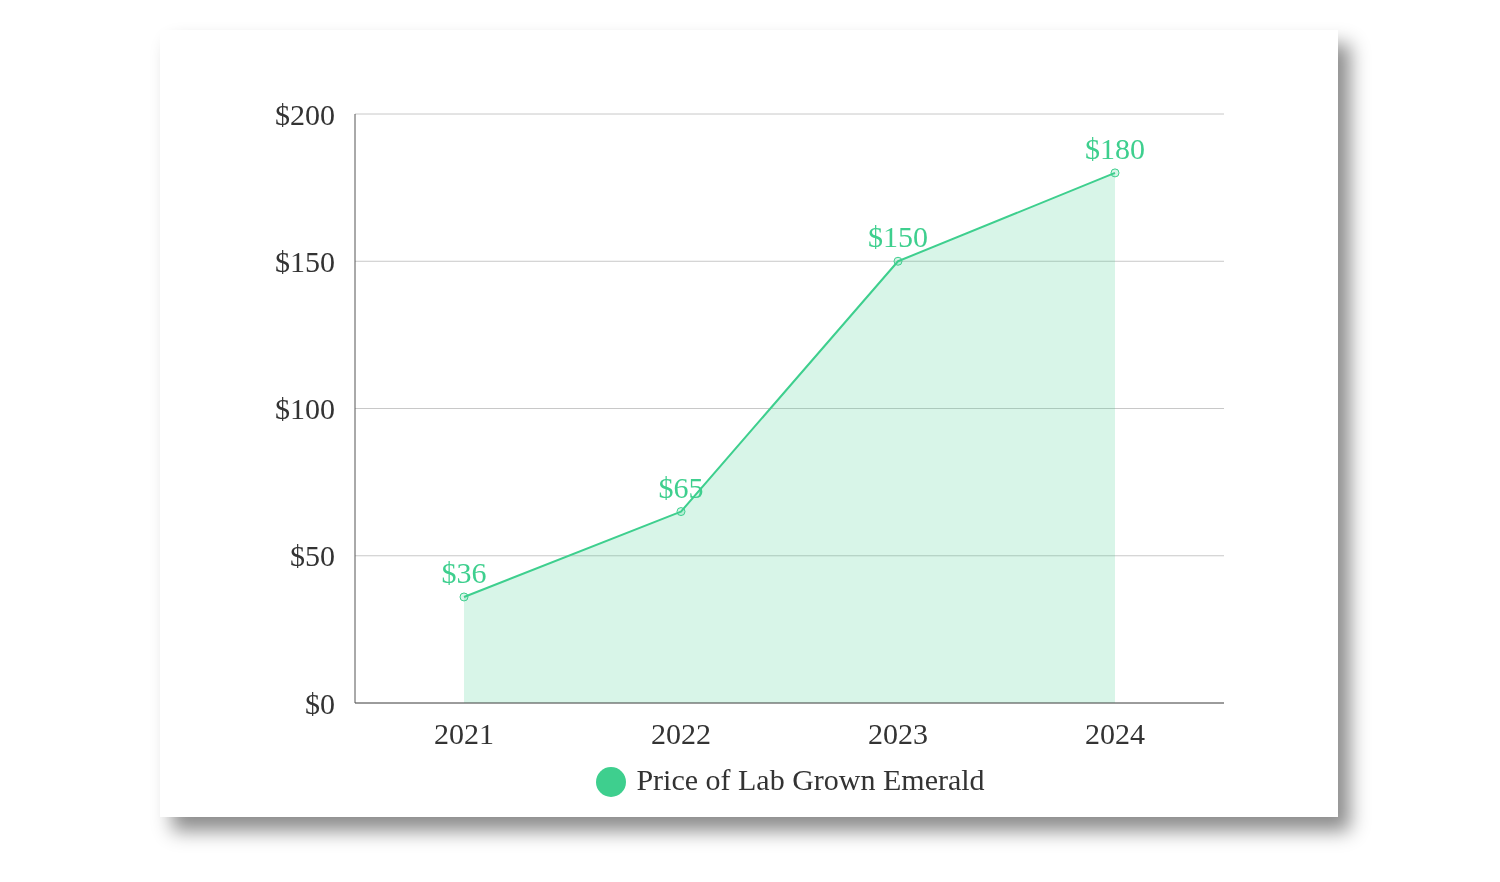  Describe the element at coordinates (1115, 148) in the screenshot. I see `data-label: $180` at that location.